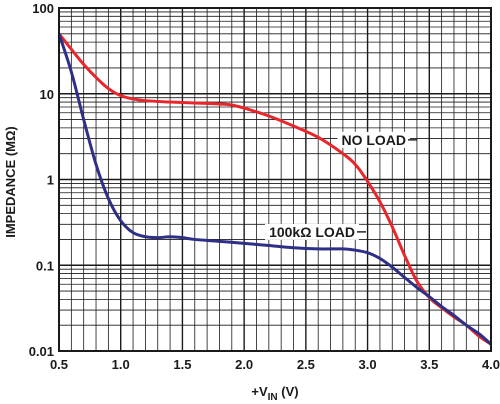 The image size is (500, 404). I want to click on x-tick-label: 0.5, so click(59, 364).